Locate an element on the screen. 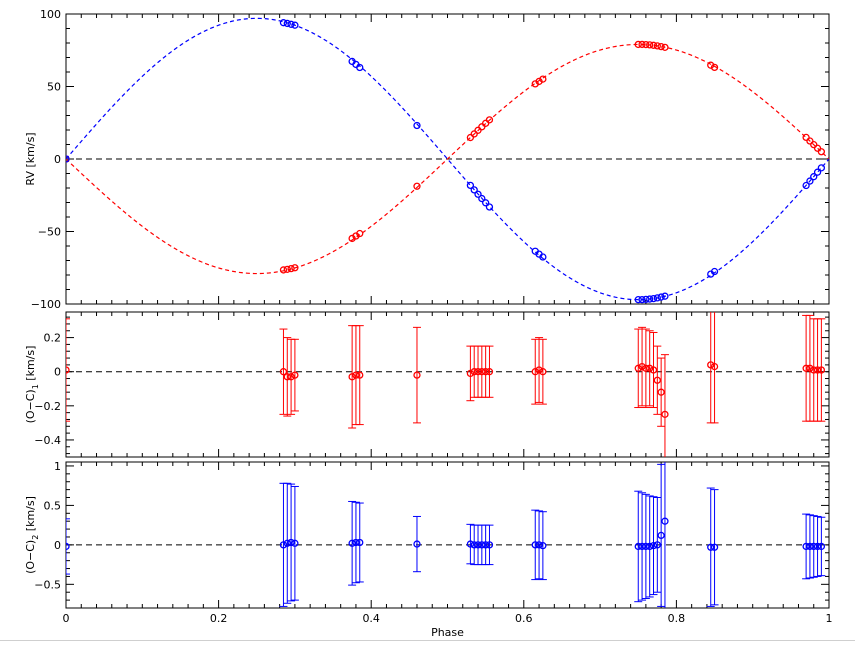 The height and width of the screenshot is (646, 855). oc2-ytick-label: 0 is located at coordinates (57, 545).